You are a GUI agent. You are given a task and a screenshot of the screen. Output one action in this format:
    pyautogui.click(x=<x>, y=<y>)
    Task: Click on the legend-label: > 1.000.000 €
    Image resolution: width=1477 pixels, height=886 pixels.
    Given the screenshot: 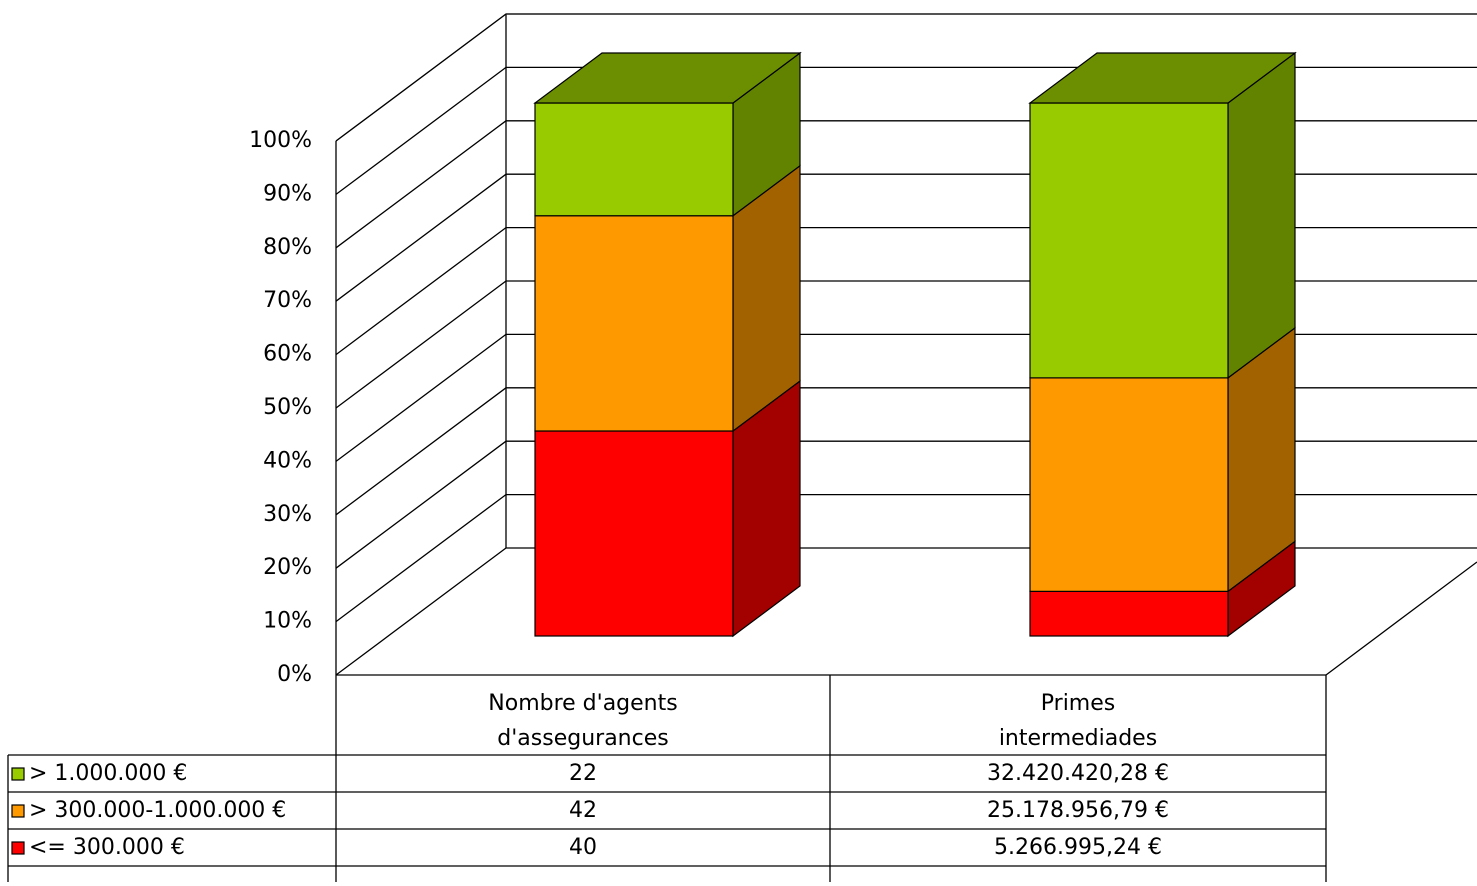 What is the action you would take?
    pyautogui.click(x=108, y=773)
    